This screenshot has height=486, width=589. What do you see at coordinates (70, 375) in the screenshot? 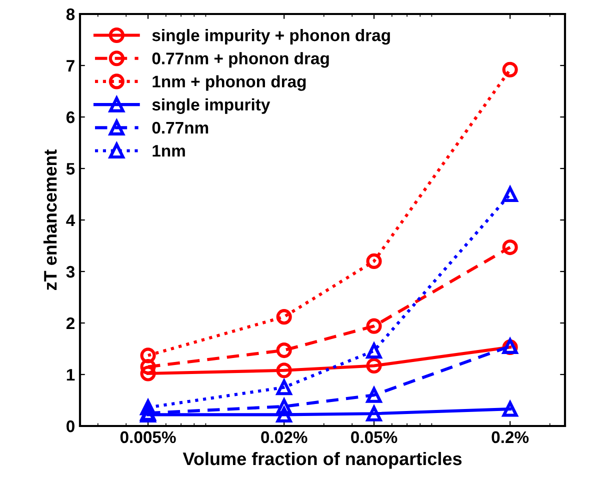
I see `y-tick-label: 1` at bounding box center [70, 375].